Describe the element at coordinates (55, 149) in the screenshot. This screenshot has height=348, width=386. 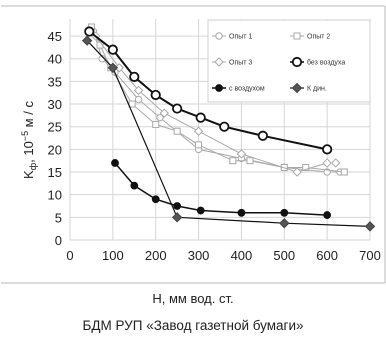
I see `y-tick-label: 20` at that location.